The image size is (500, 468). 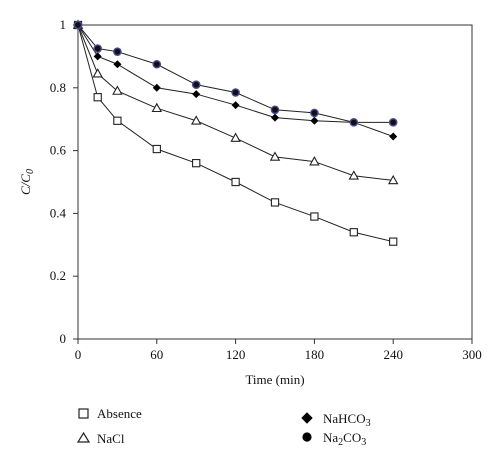 I want to click on legend-marker-na2co3, so click(x=307, y=437).